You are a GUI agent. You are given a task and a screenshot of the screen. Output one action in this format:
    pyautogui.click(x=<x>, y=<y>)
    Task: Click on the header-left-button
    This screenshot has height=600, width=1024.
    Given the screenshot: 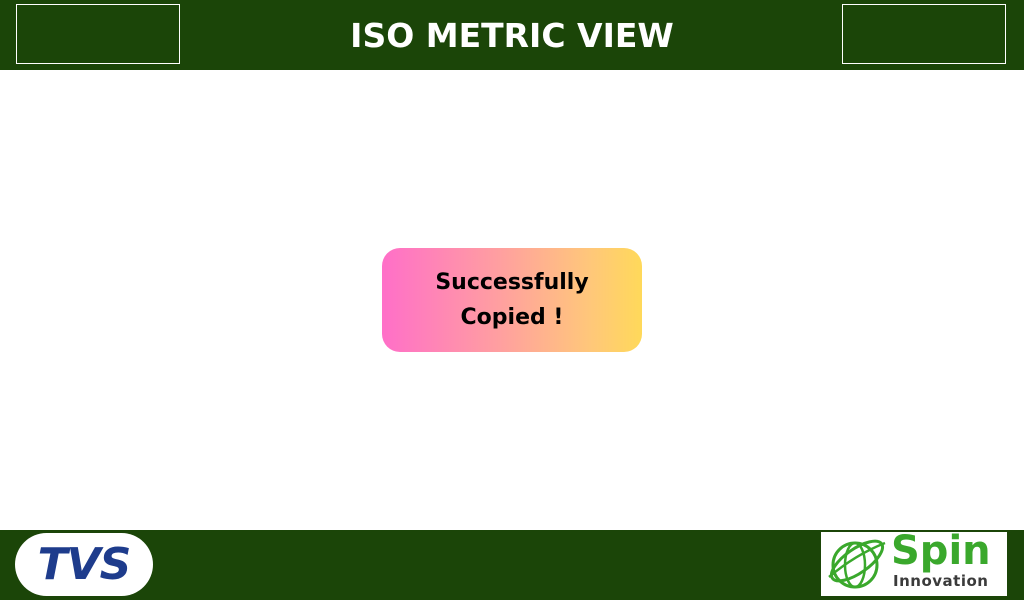 What is the action you would take?
    pyautogui.click(x=98, y=34)
    